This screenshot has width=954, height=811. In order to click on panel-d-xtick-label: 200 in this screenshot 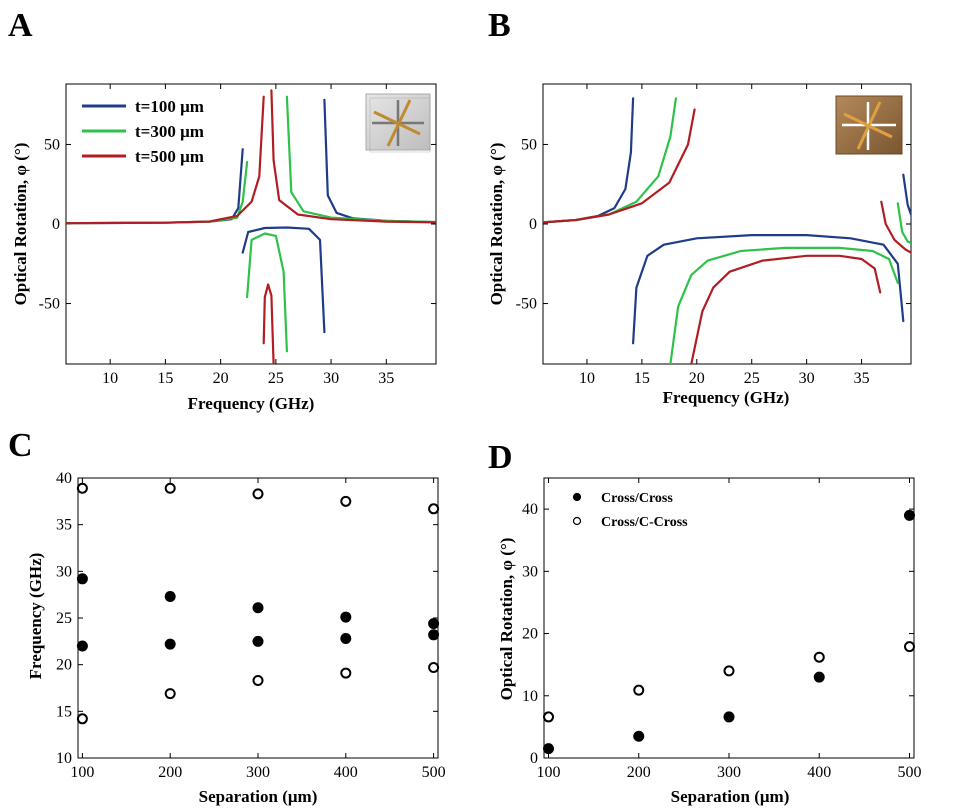, I will do `click(639, 772)`.